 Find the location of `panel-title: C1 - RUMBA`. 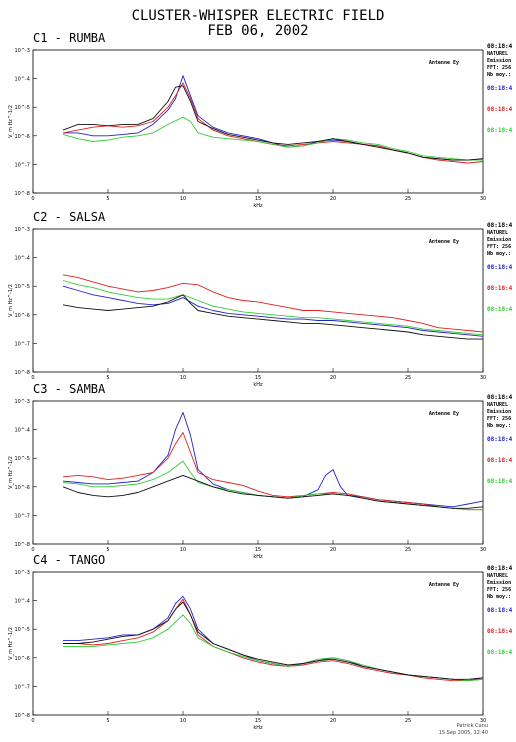

panel-title: C1 - RUMBA is located at coordinates (69, 38).